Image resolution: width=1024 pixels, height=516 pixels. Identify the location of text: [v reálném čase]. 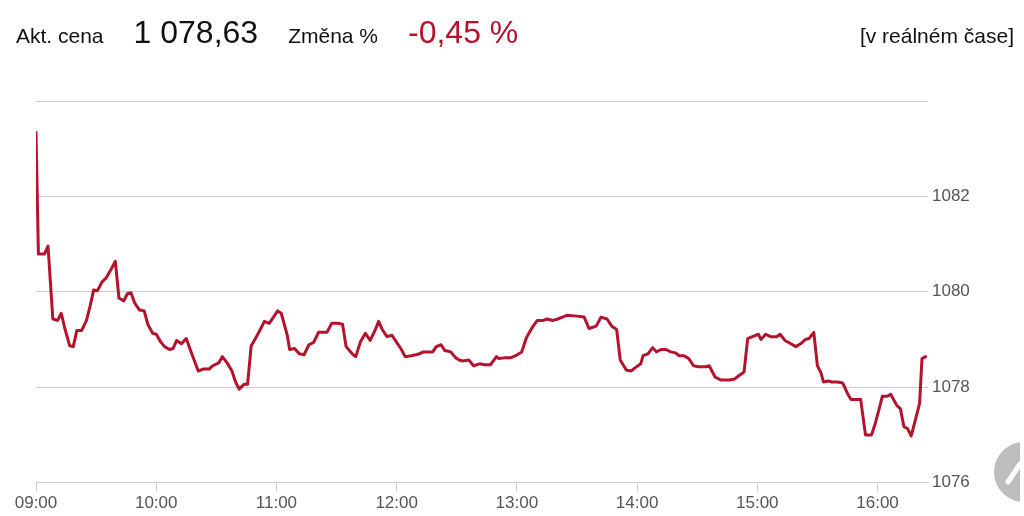
(936, 36).